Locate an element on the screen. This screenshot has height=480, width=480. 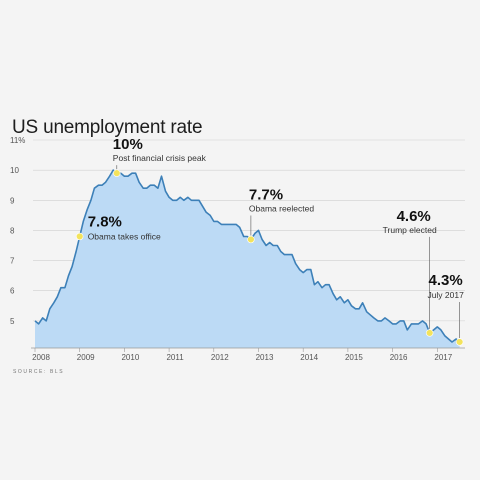
y-tick-label: 5 is located at coordinates (12, 321).